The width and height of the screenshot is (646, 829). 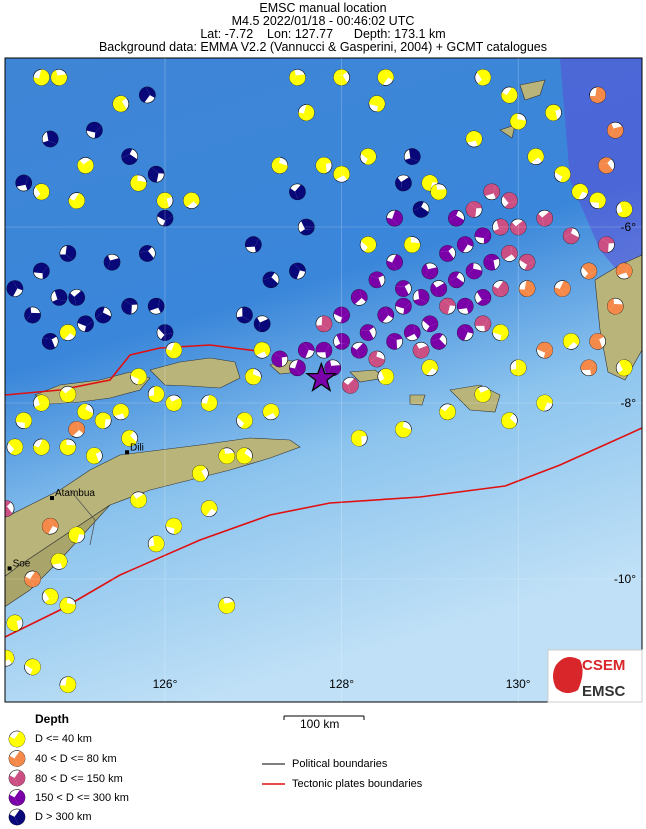 I want to click on csem-emsc-logo: CSEM EMSC, so click(x=595, y=676).